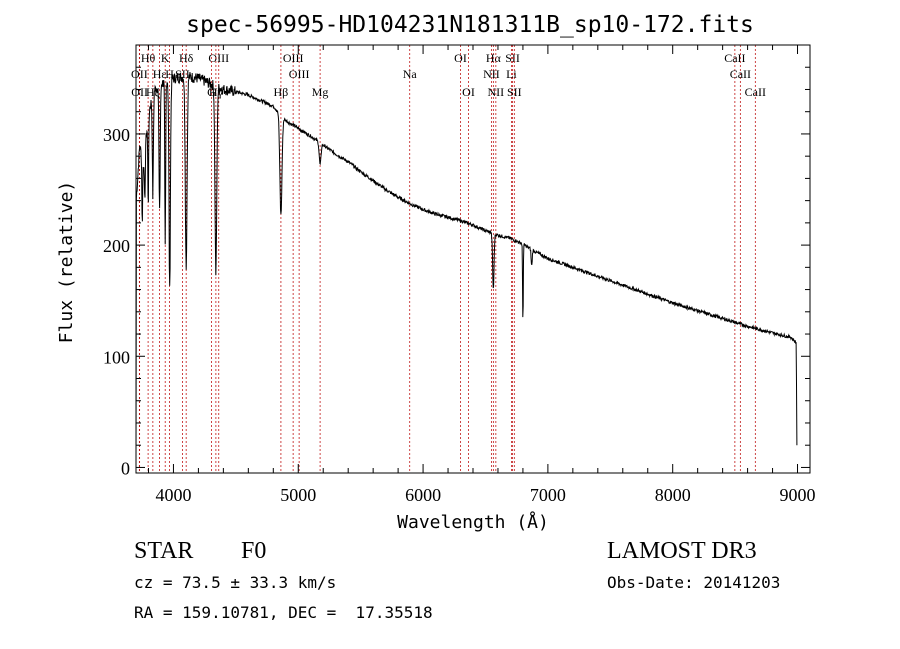 This screenshot has height=649, width=900. Describe the element at coordinates (798, 495) in the screenshot. I see `x-tick-label: 9000` at that location.